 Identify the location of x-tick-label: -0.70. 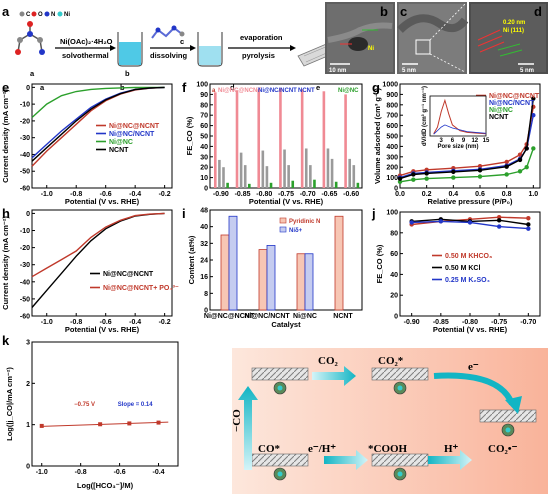
(308, 194).